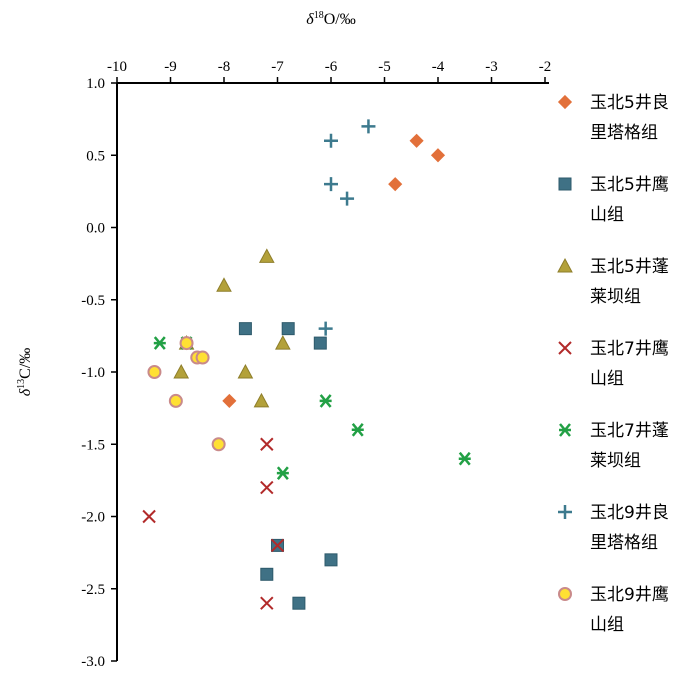 This screenshot has width=700, height=682. Describe the element at coordinates (25, 372) in the screenshot. I see `y-axis-title: δ13C/‰` at that location.